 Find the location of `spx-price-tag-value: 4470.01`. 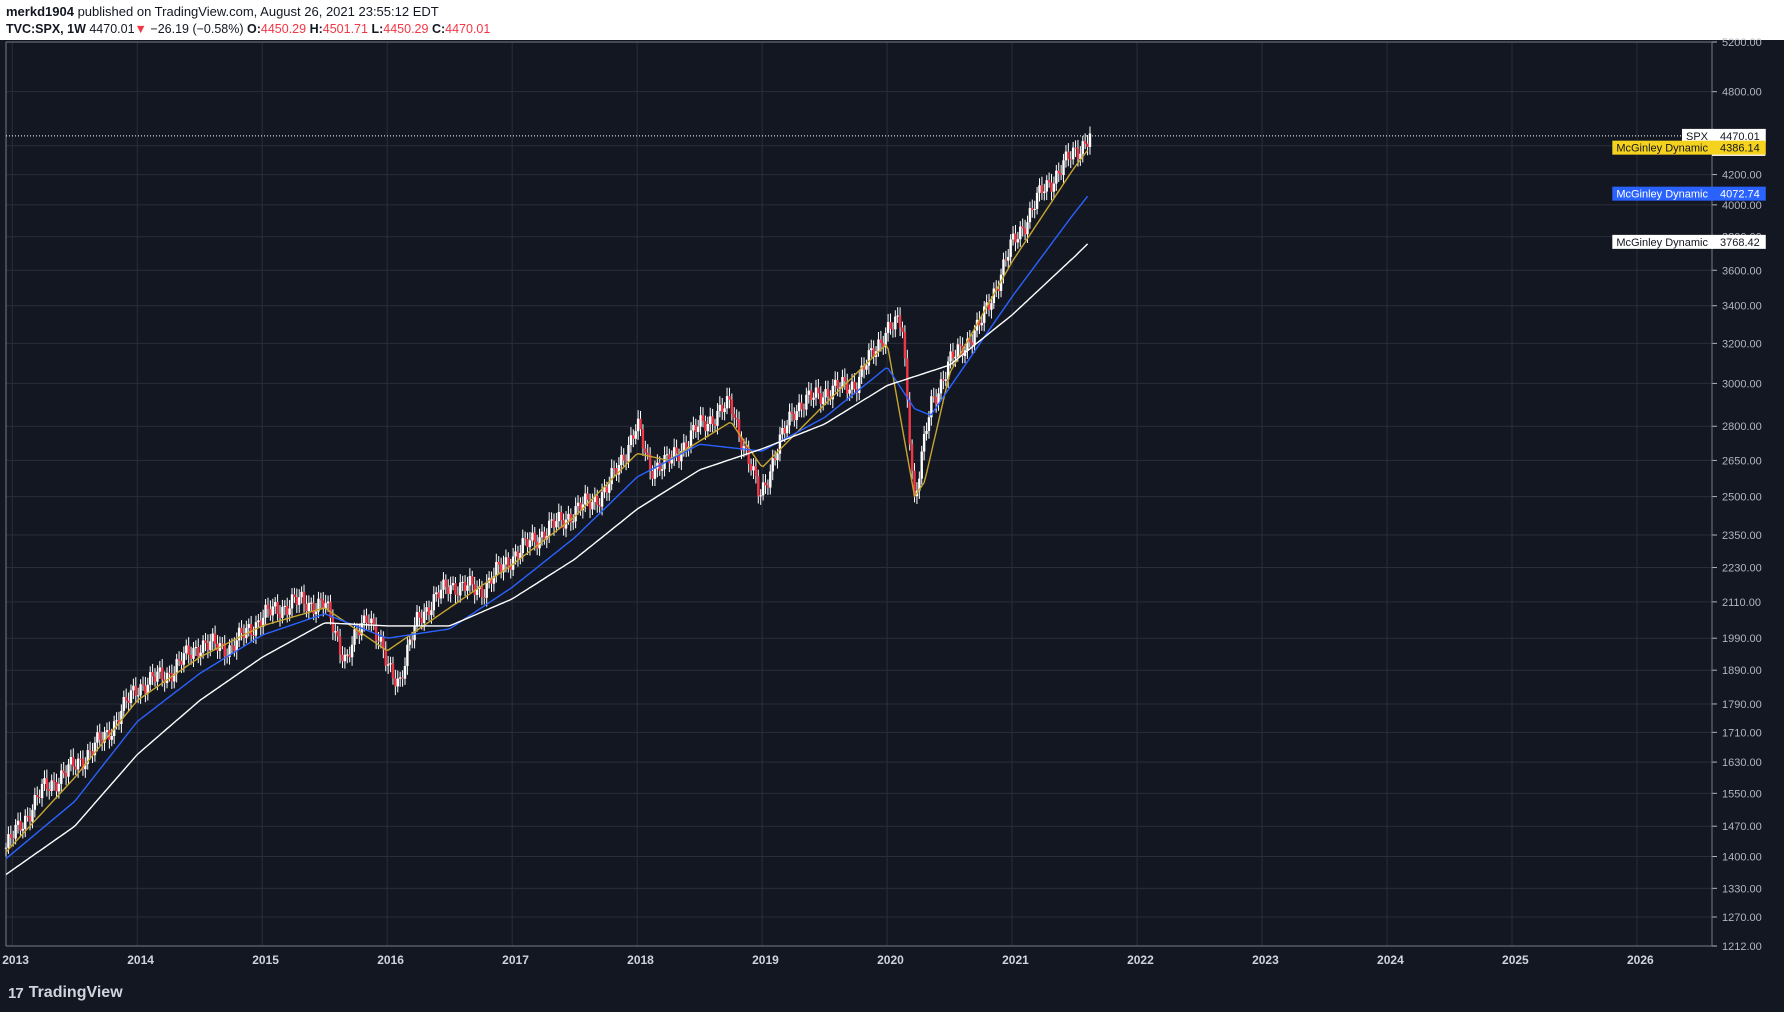

spx-price-tag-value: 4470.01 is located at coordinates (1740, 137).